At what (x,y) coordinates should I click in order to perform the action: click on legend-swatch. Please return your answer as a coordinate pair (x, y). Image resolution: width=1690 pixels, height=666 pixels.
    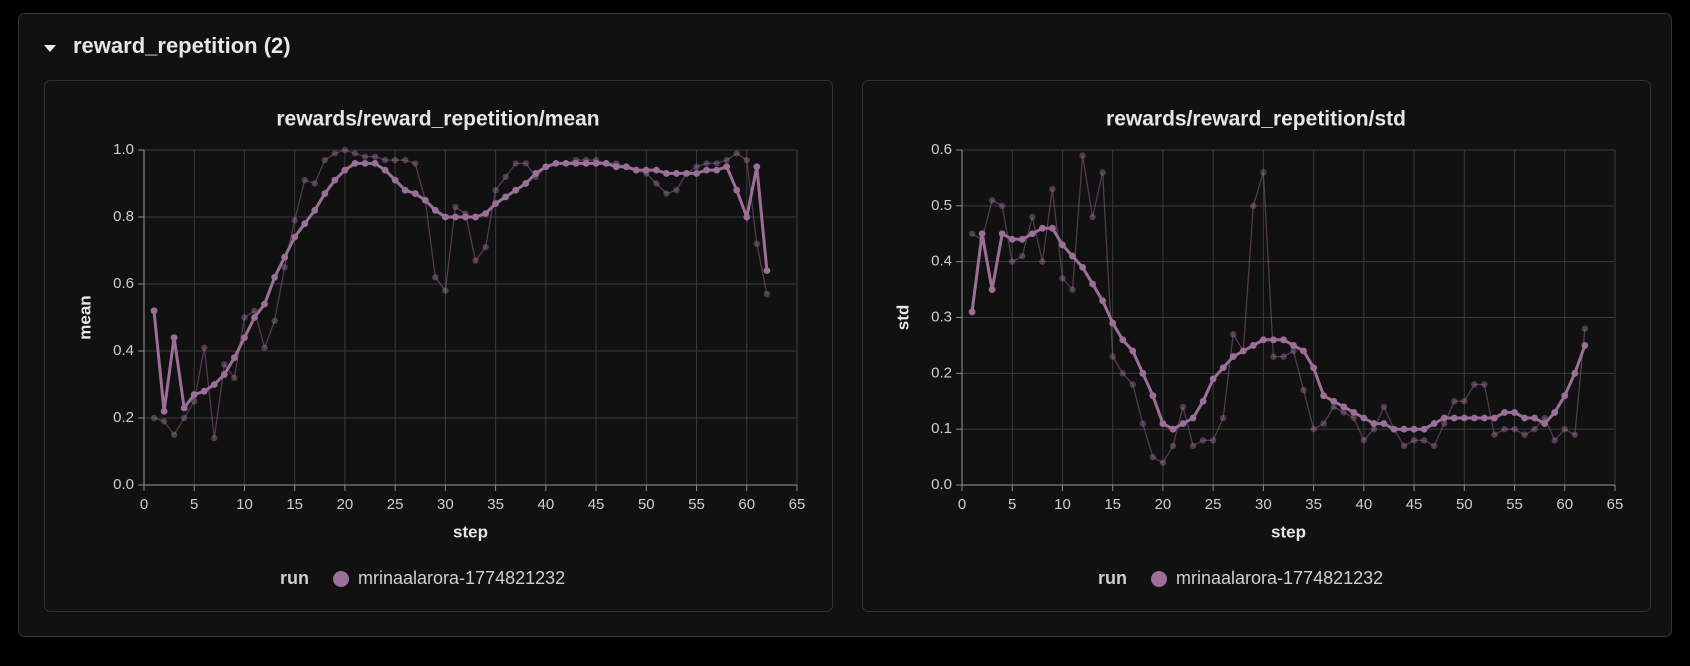
    Looking at the image, I should click on (341, 579).